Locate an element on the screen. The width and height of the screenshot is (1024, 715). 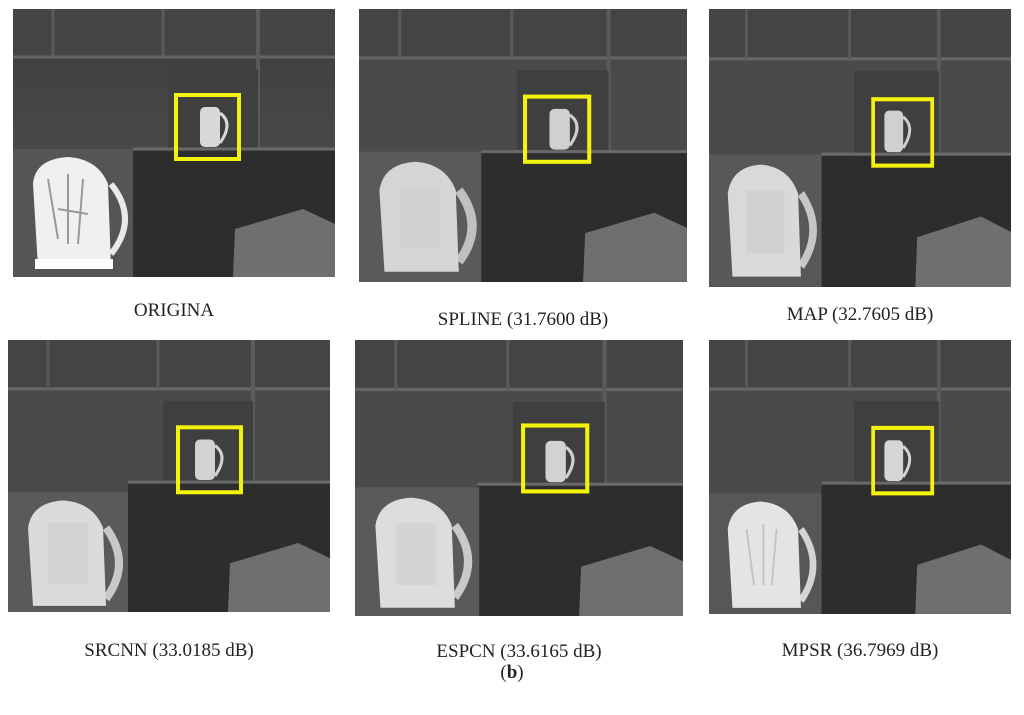
subfigure-label: (b) is located at coordinates (512, 673).